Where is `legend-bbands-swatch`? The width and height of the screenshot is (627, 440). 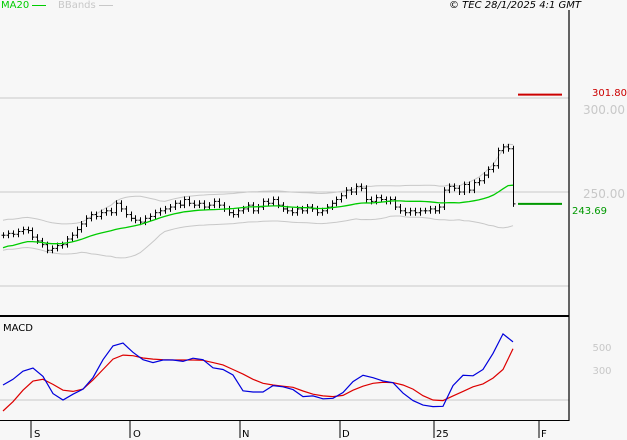 legend-bbands-swatch is located at coordinates (105, 5).